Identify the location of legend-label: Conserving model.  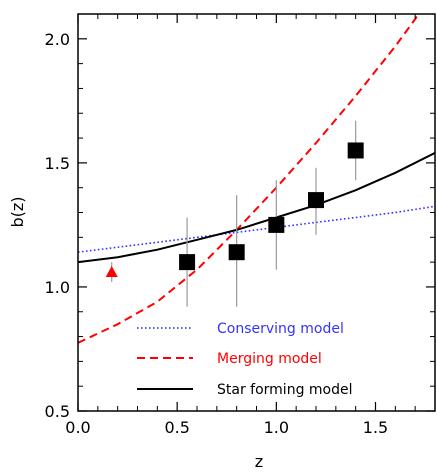
(280, 329).